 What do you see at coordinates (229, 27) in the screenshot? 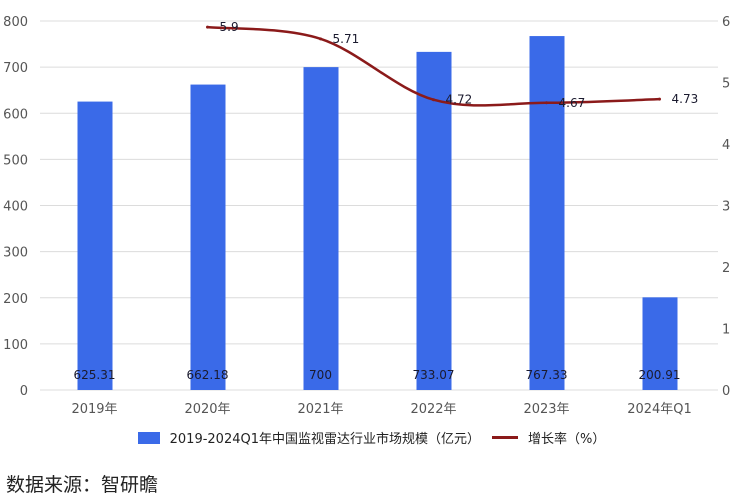
I see `growth-data-label: 5.9` at bounding box center [229, 27].